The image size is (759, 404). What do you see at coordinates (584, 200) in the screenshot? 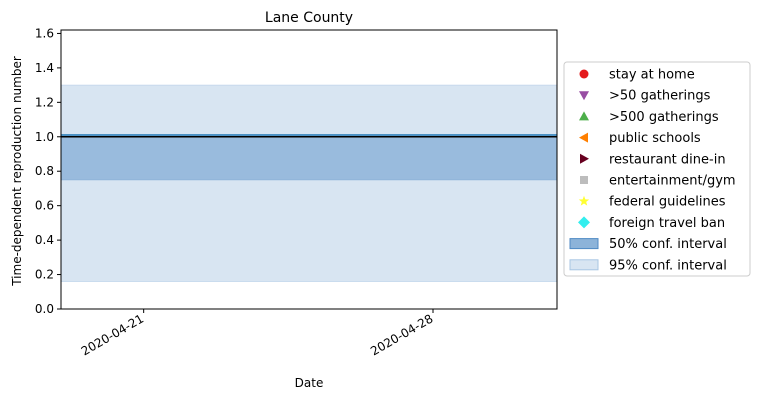
I see `legend-marker-star` at bounding box center [584, 200].